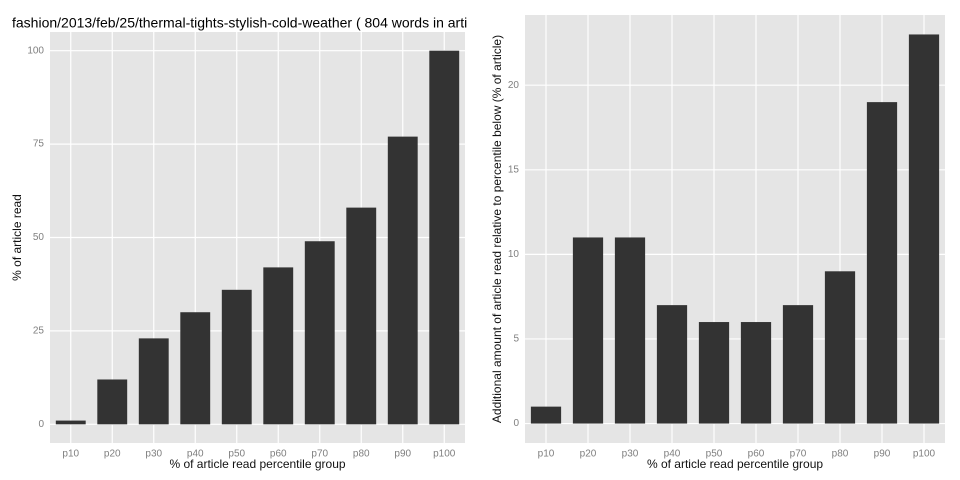 The image size is (960, 480). What do you see at coordinates (39, 237) in the screenshot?
I see `y-tick-label: 50` at bounding box center [39, 237].